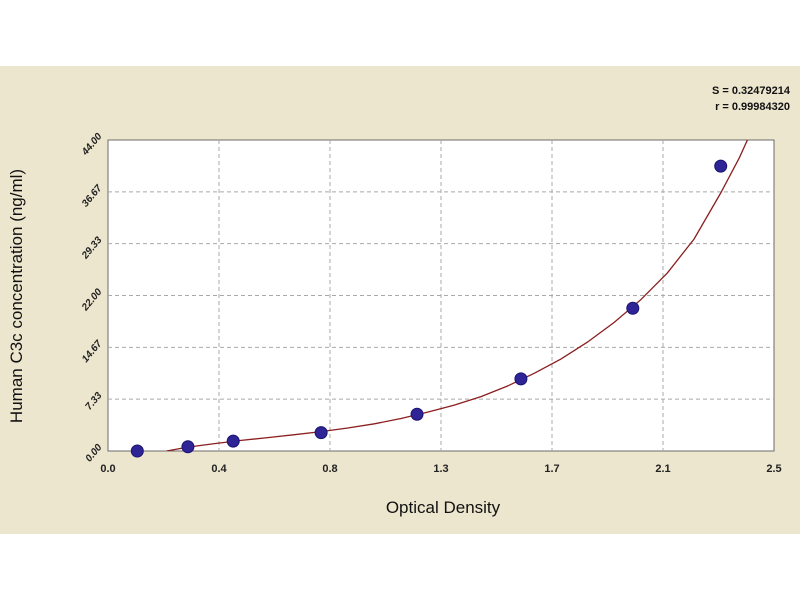 The height and width of the screenshot is (600, 800). What do you see at coordinates (94, 453) in the screenshot?
I see `y-tick-label: 0.00` at bounding box center [94, 453].